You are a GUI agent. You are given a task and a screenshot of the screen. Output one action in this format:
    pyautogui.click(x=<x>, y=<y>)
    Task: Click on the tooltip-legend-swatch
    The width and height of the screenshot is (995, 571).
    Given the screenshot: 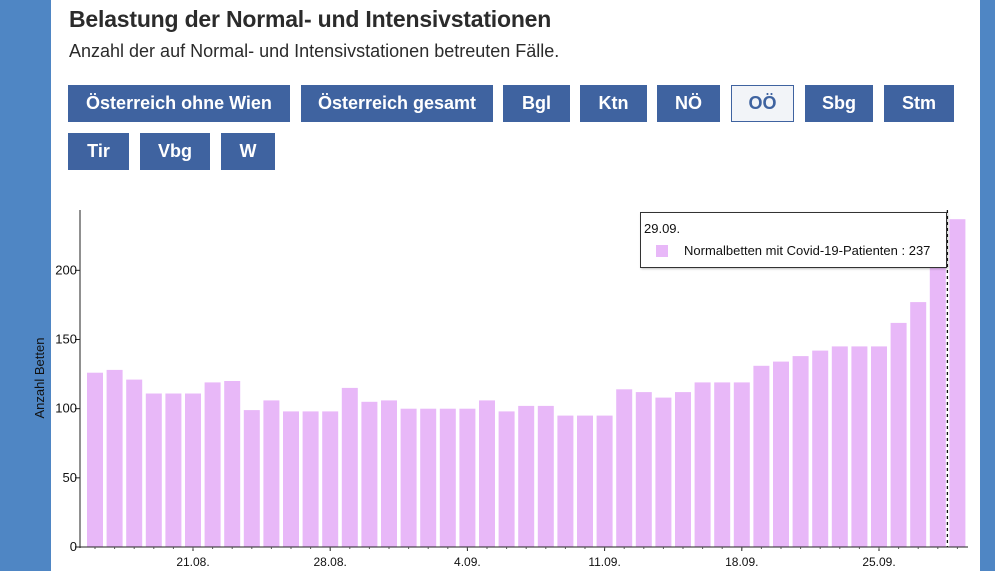 What is the action you would take?
    pyautogui.click(x=662, y=251)
    